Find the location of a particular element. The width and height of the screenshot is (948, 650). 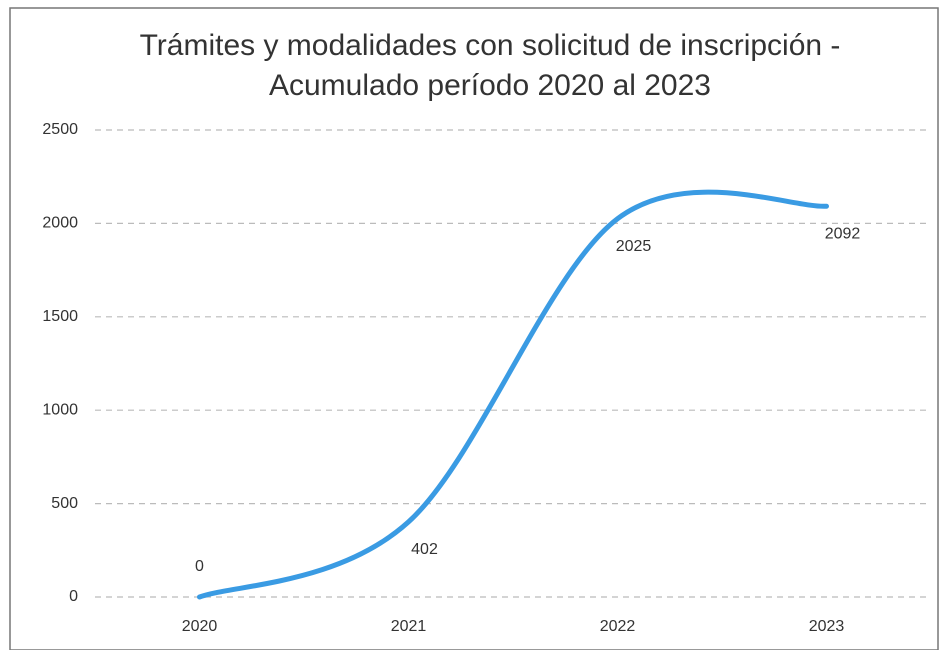

x-tick-label: 2020 is located at coordinates (200, 626).